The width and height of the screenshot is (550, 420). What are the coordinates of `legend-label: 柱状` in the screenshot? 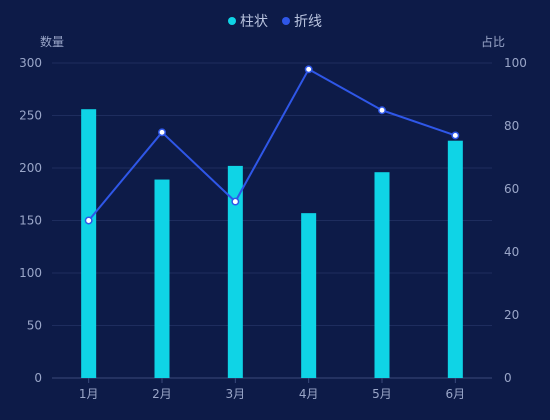 It's located at (254, 22).